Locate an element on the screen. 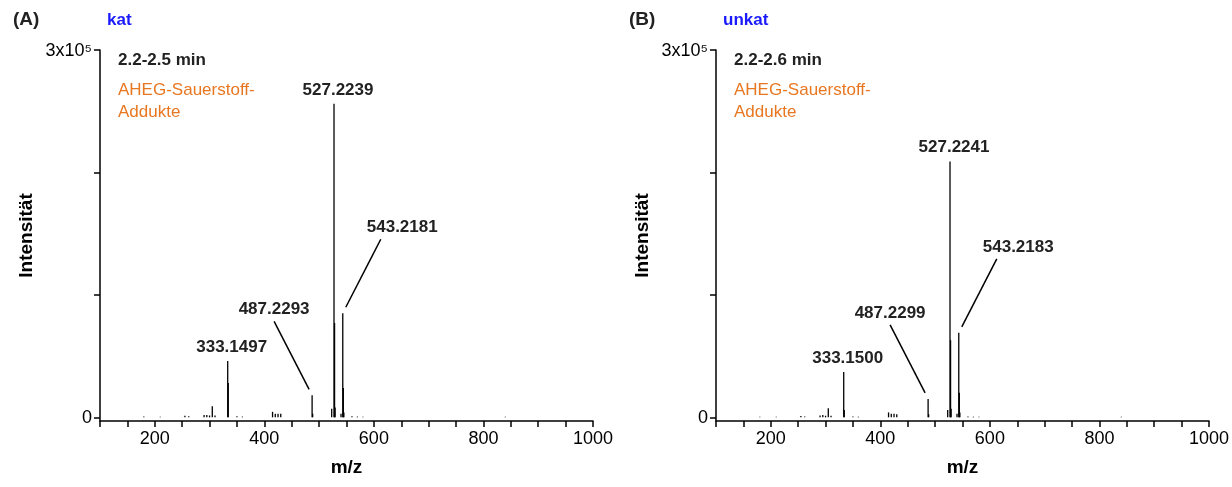 Image resolution: width=1232 pixels, height=487 pixels. annotation: 487.2299 is located at coordinates (890, 312).